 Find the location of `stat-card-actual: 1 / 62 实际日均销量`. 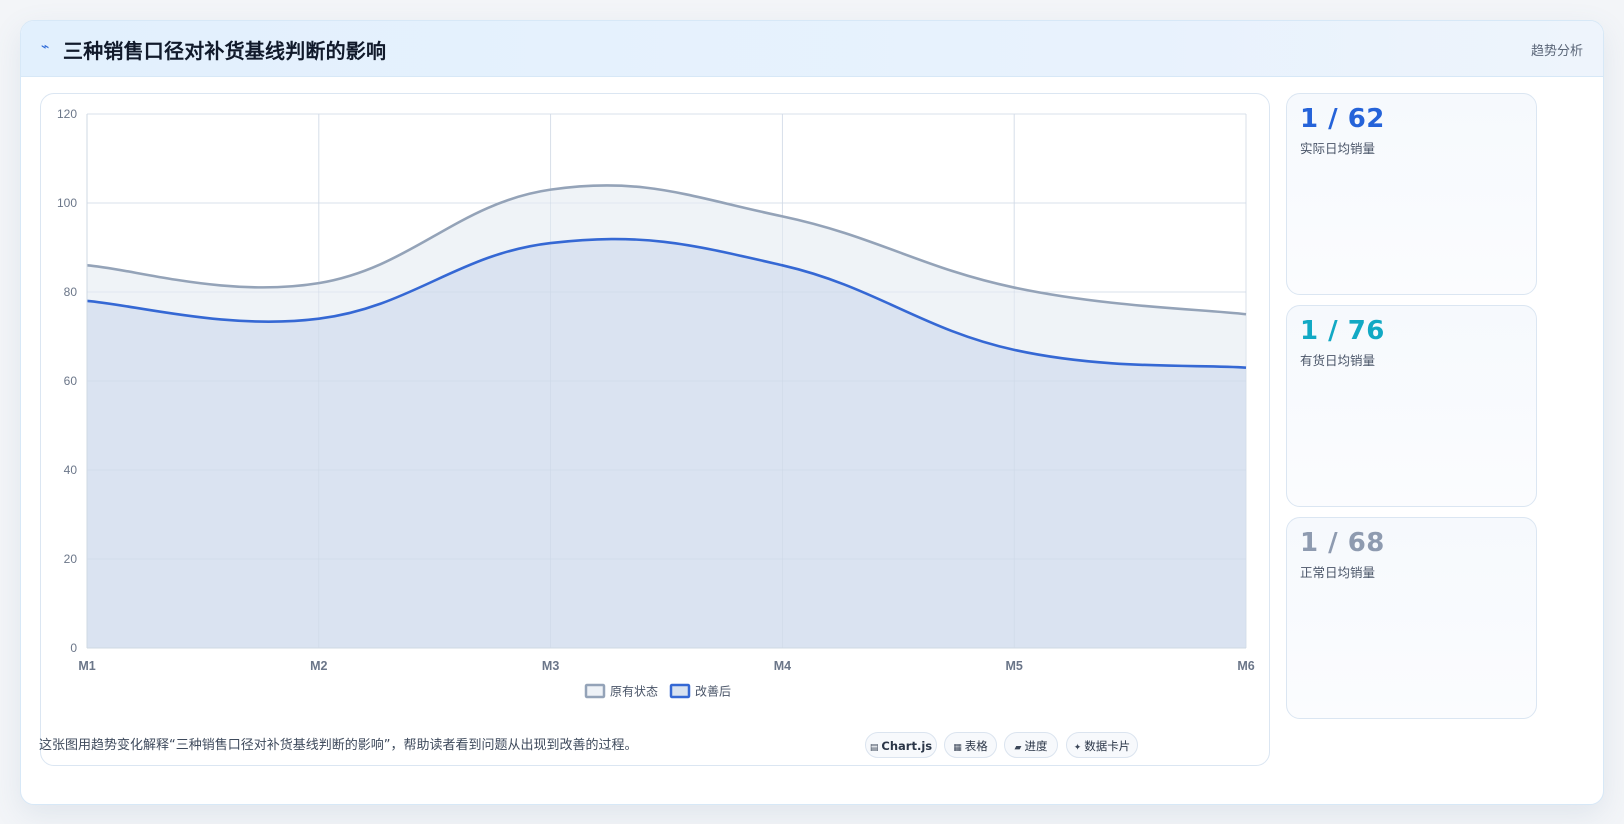

stat-card-actual: 1 / 62 实际日均销量 is located at coordinates (1411, 194).